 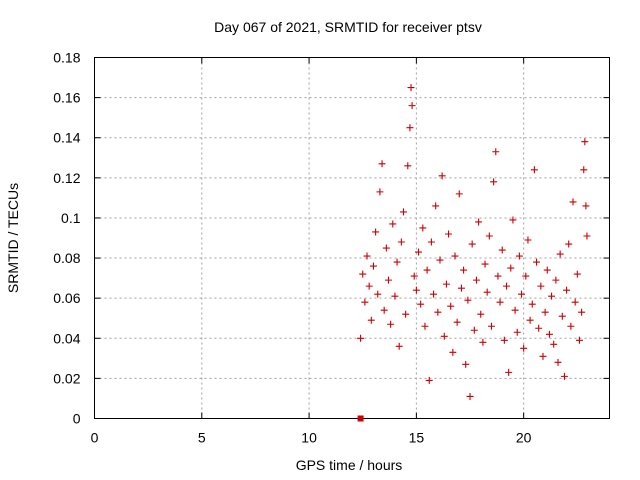 What do you see at coordinates (66, 298) in the screenshot?
I see `y-tick-label: 0.06` at bounding box center [66, 298].